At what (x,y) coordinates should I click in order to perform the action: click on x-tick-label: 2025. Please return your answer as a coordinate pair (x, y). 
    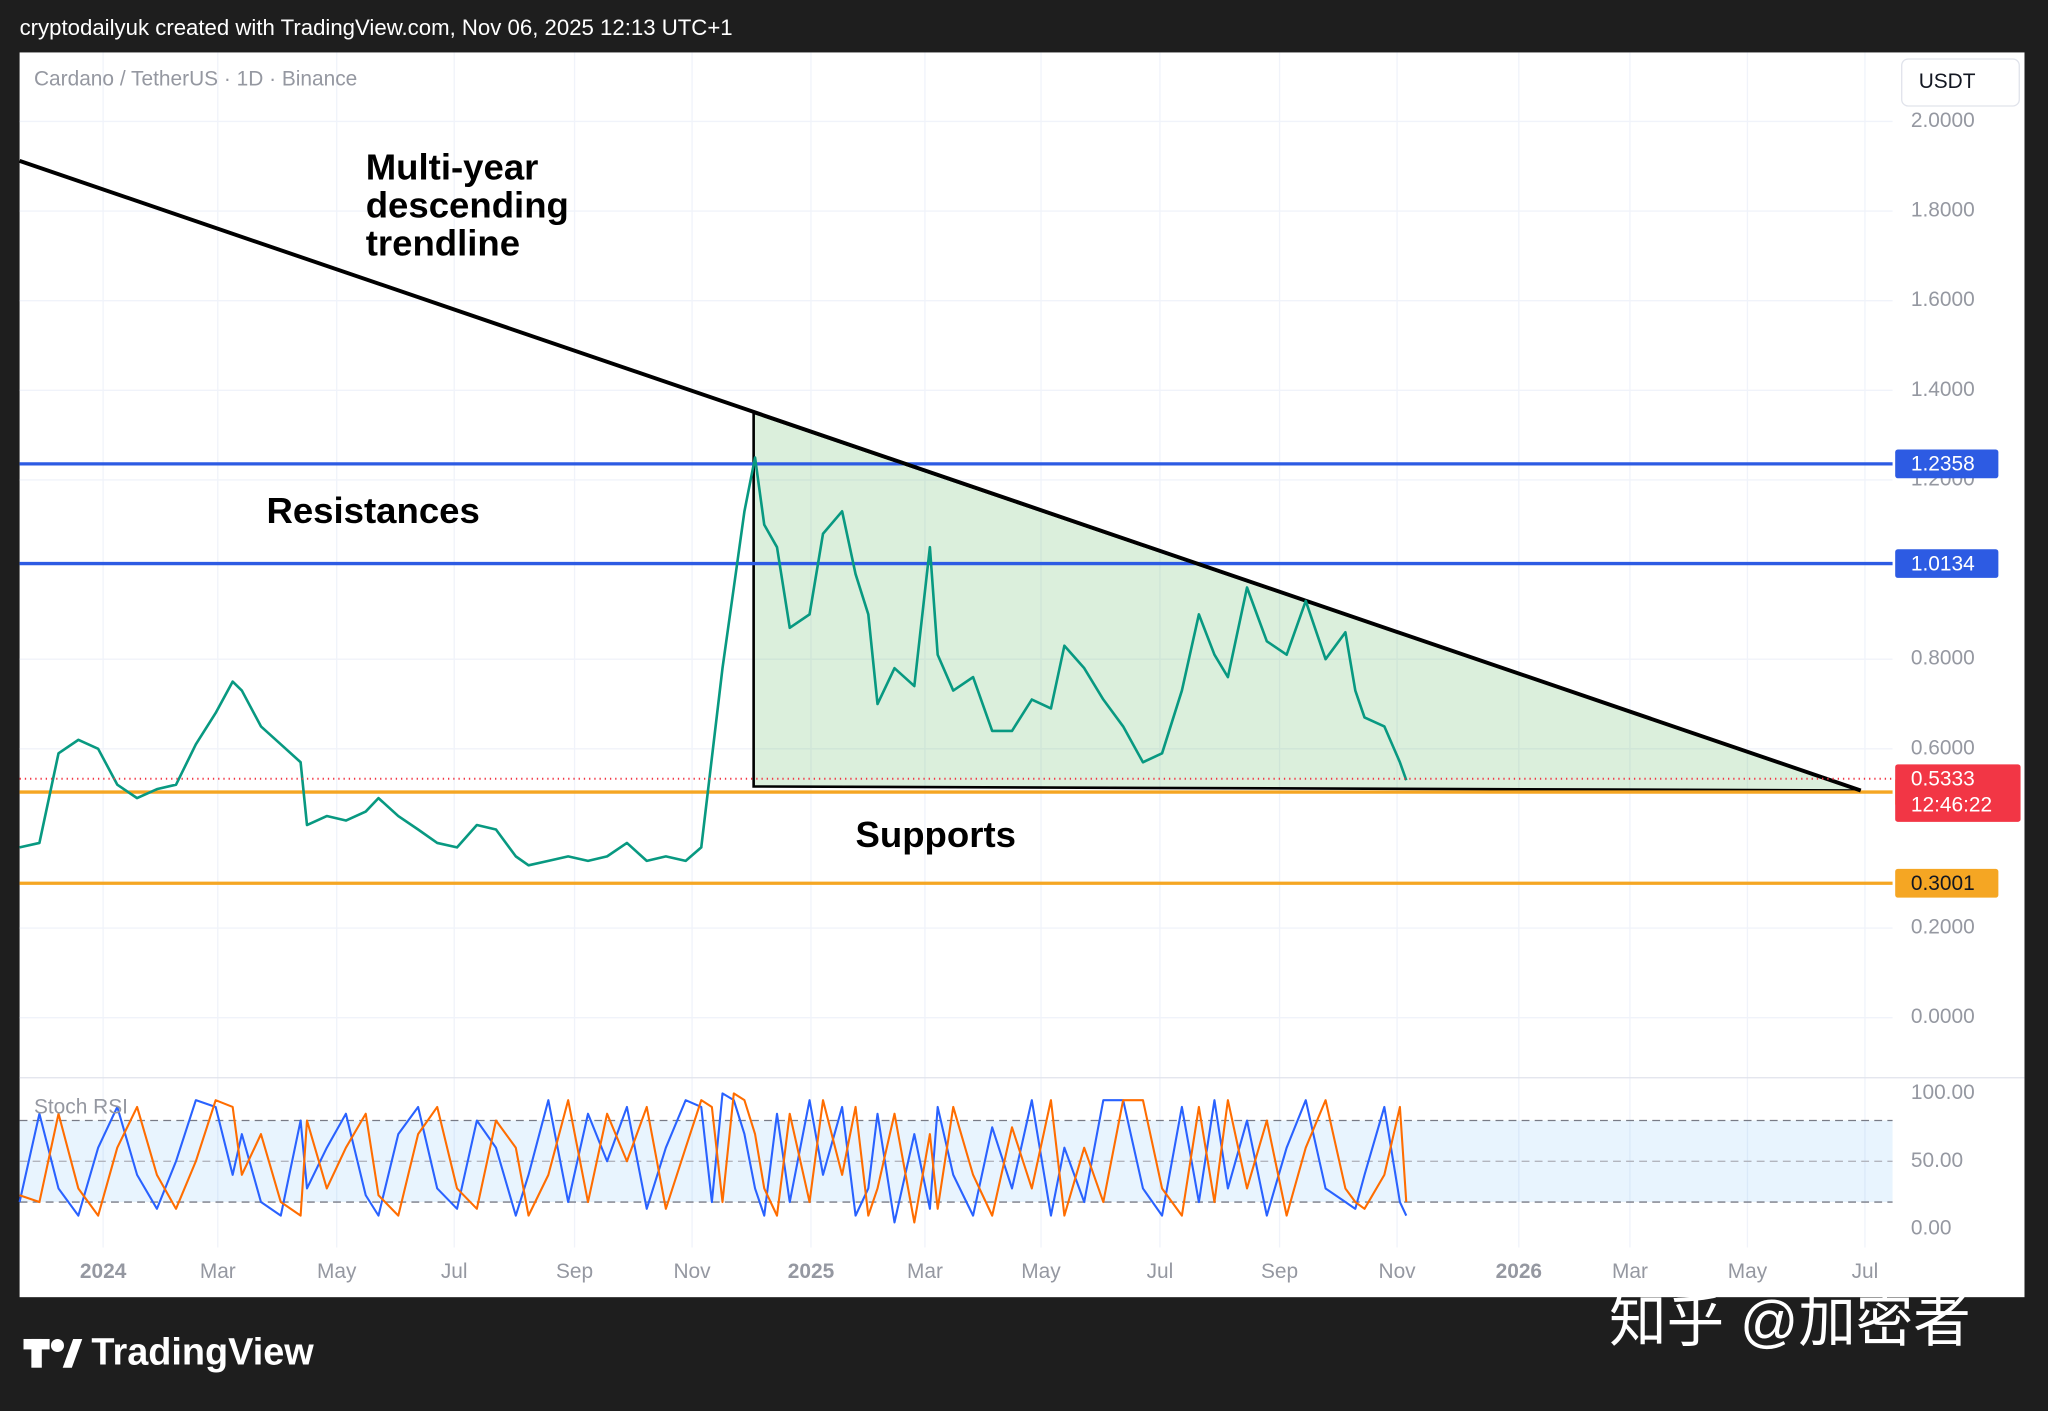
    Looking at the image, I should click on (811, 1271).